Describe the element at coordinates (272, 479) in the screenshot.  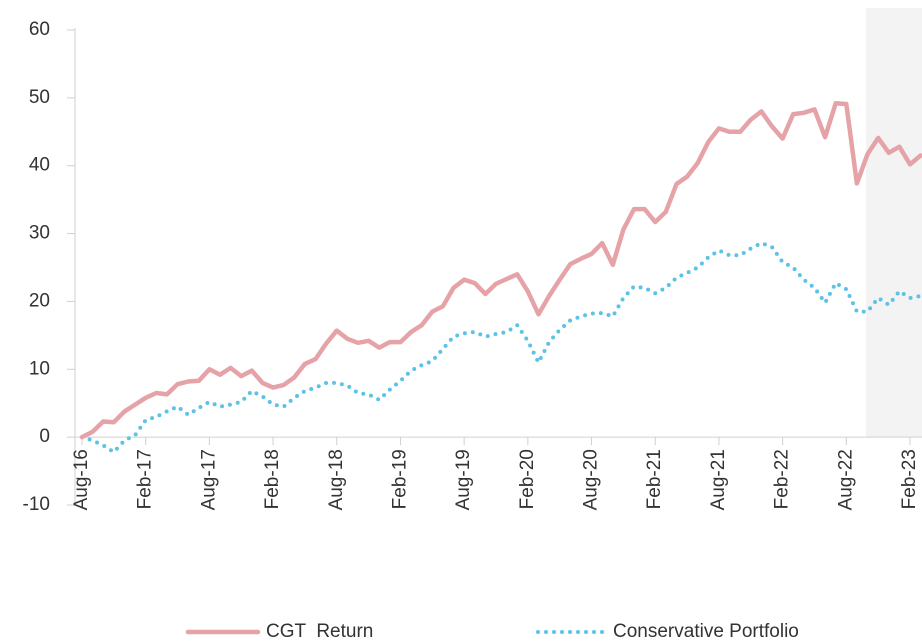
I see `x-tick-label: Feb-18` at that location.